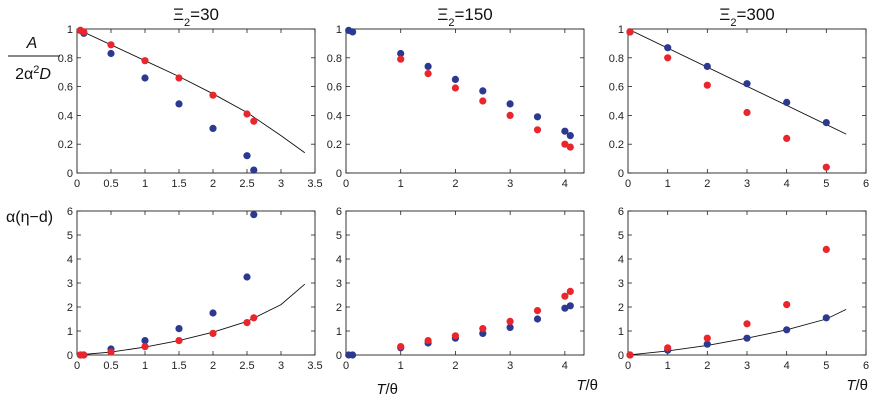  I want to click on panel-title: Ξ2=30, so click(196, 17).